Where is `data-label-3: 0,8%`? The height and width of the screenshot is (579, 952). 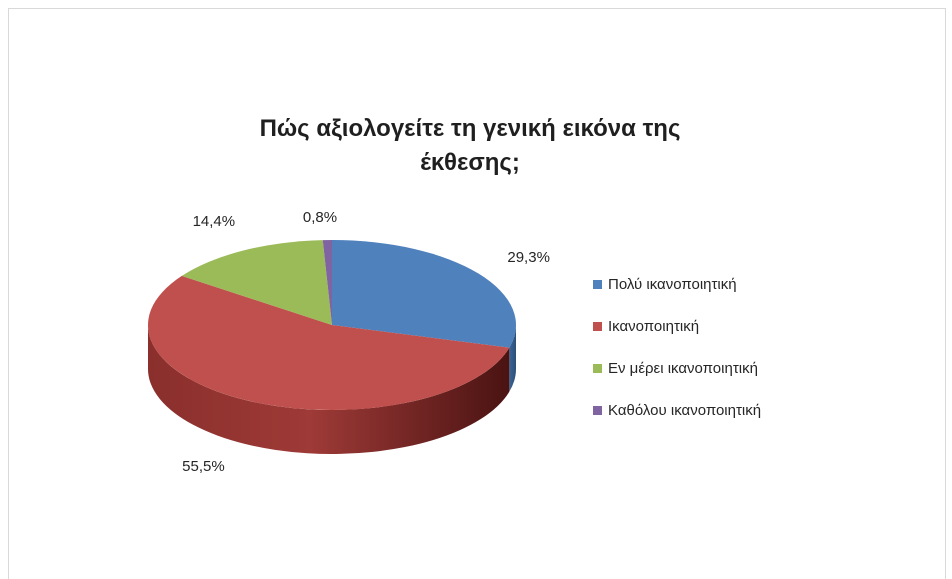
data-label-3: 0,8% is located at coordinates (320, 217).